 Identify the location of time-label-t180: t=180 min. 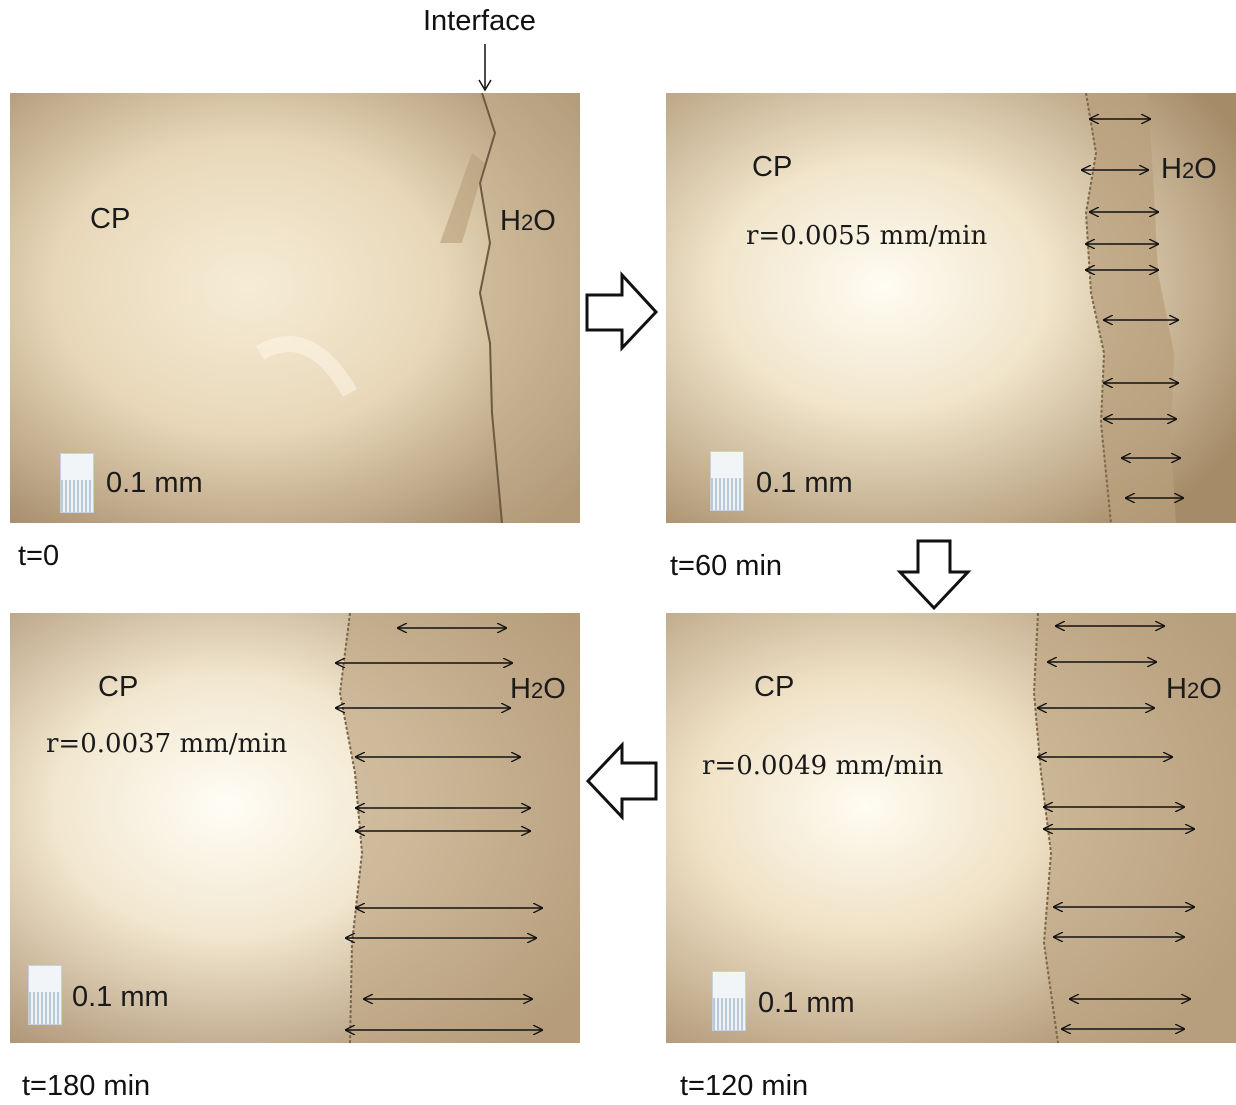
(86, 1086).